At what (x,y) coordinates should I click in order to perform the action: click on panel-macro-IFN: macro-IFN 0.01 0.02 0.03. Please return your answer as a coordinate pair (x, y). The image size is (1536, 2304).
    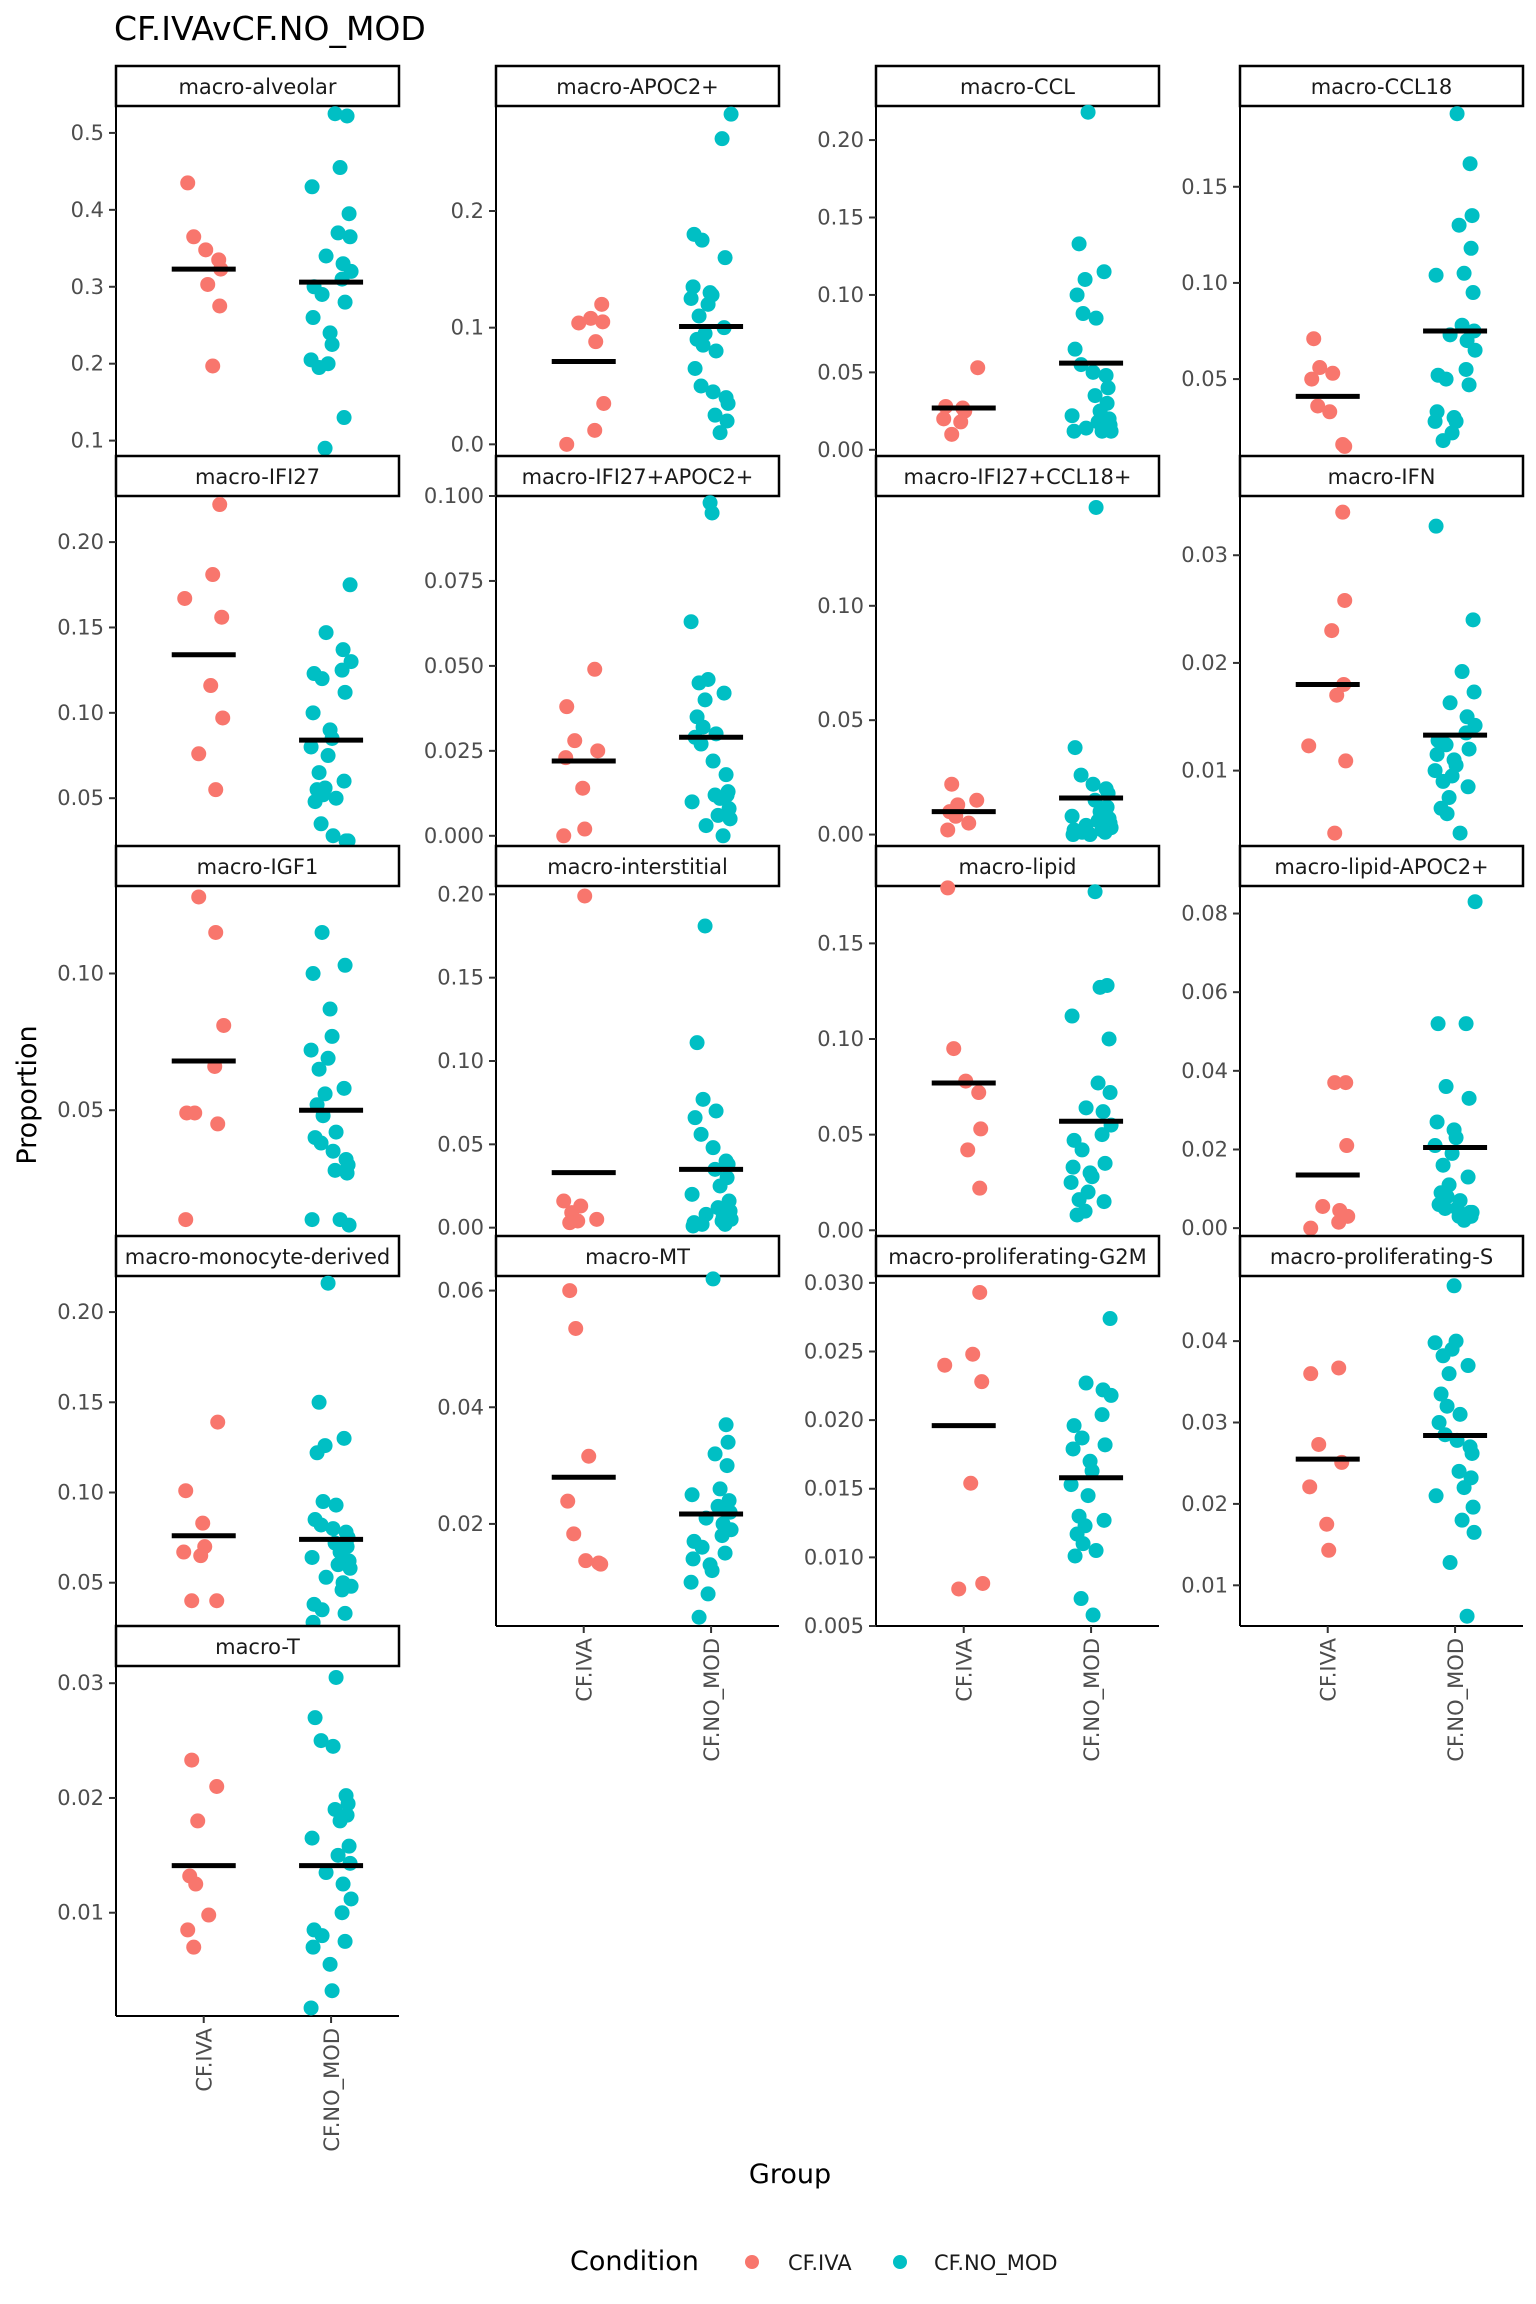
    Looking at the image, I should click on (1353, 650).